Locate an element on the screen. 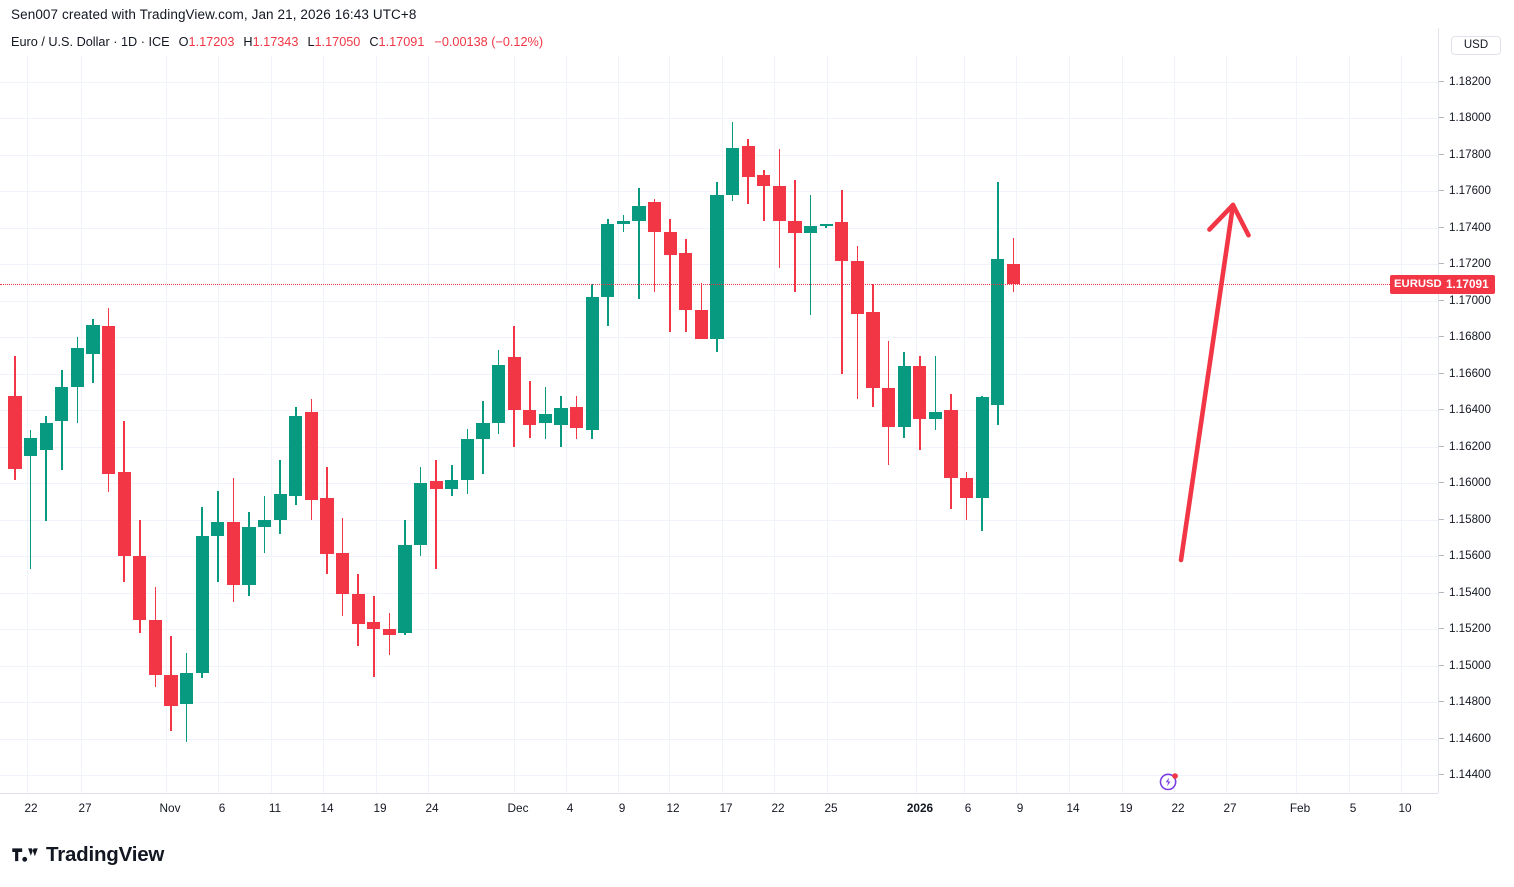 This screenshot has width=1514, height=887. price-tick: 1.16000 is located at coordinates (1476, 483).